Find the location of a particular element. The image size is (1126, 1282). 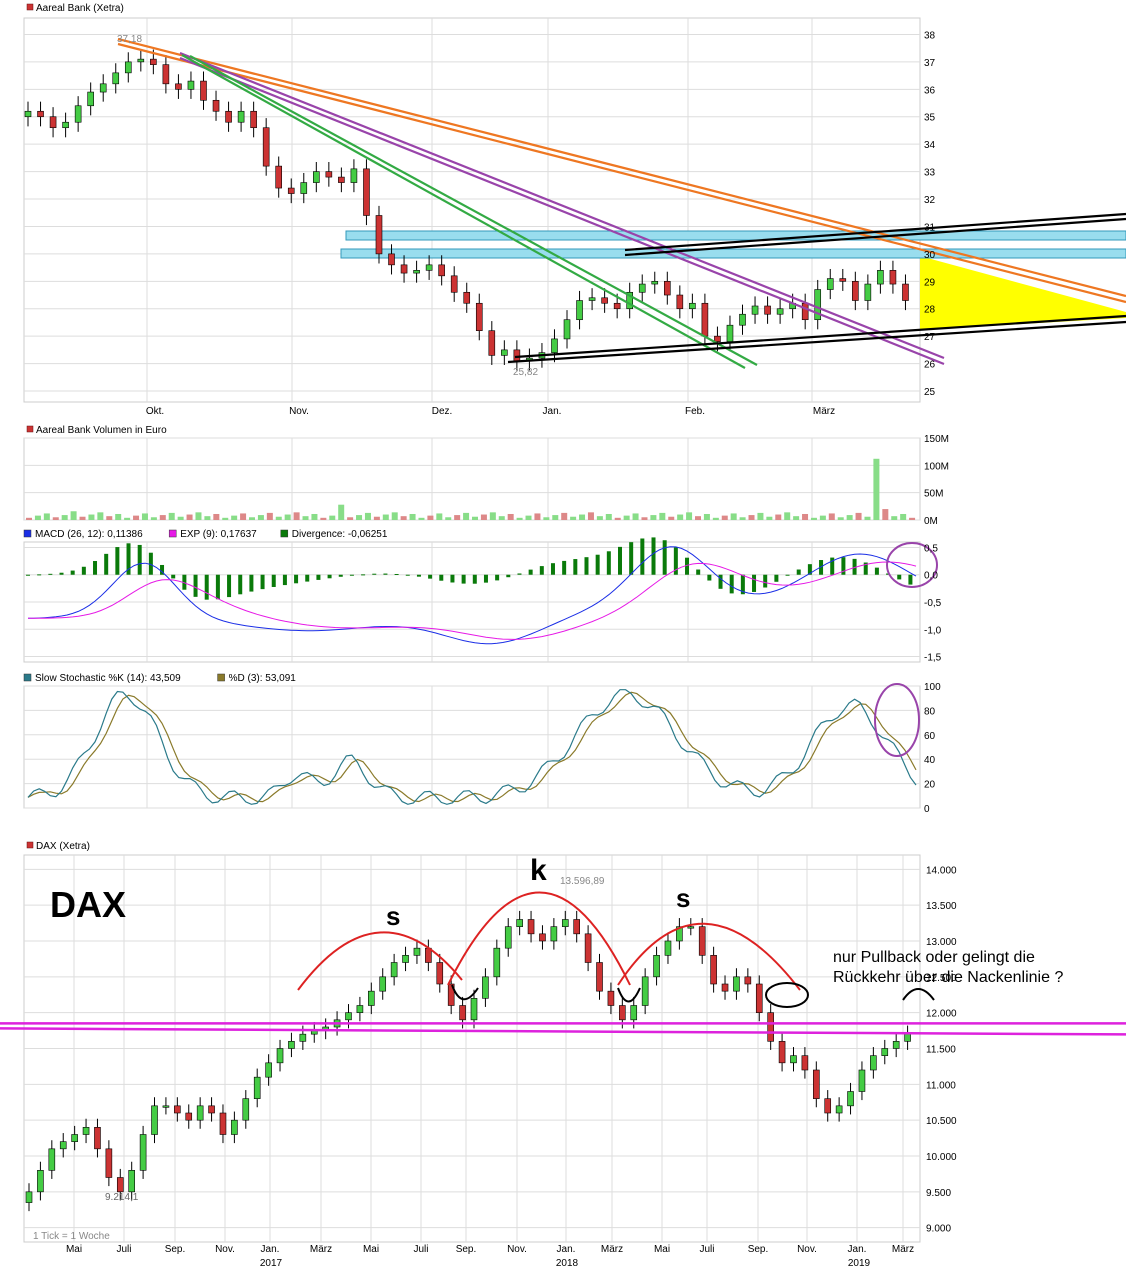

dax-neckline-lower is located at coordinates (563, 1031).